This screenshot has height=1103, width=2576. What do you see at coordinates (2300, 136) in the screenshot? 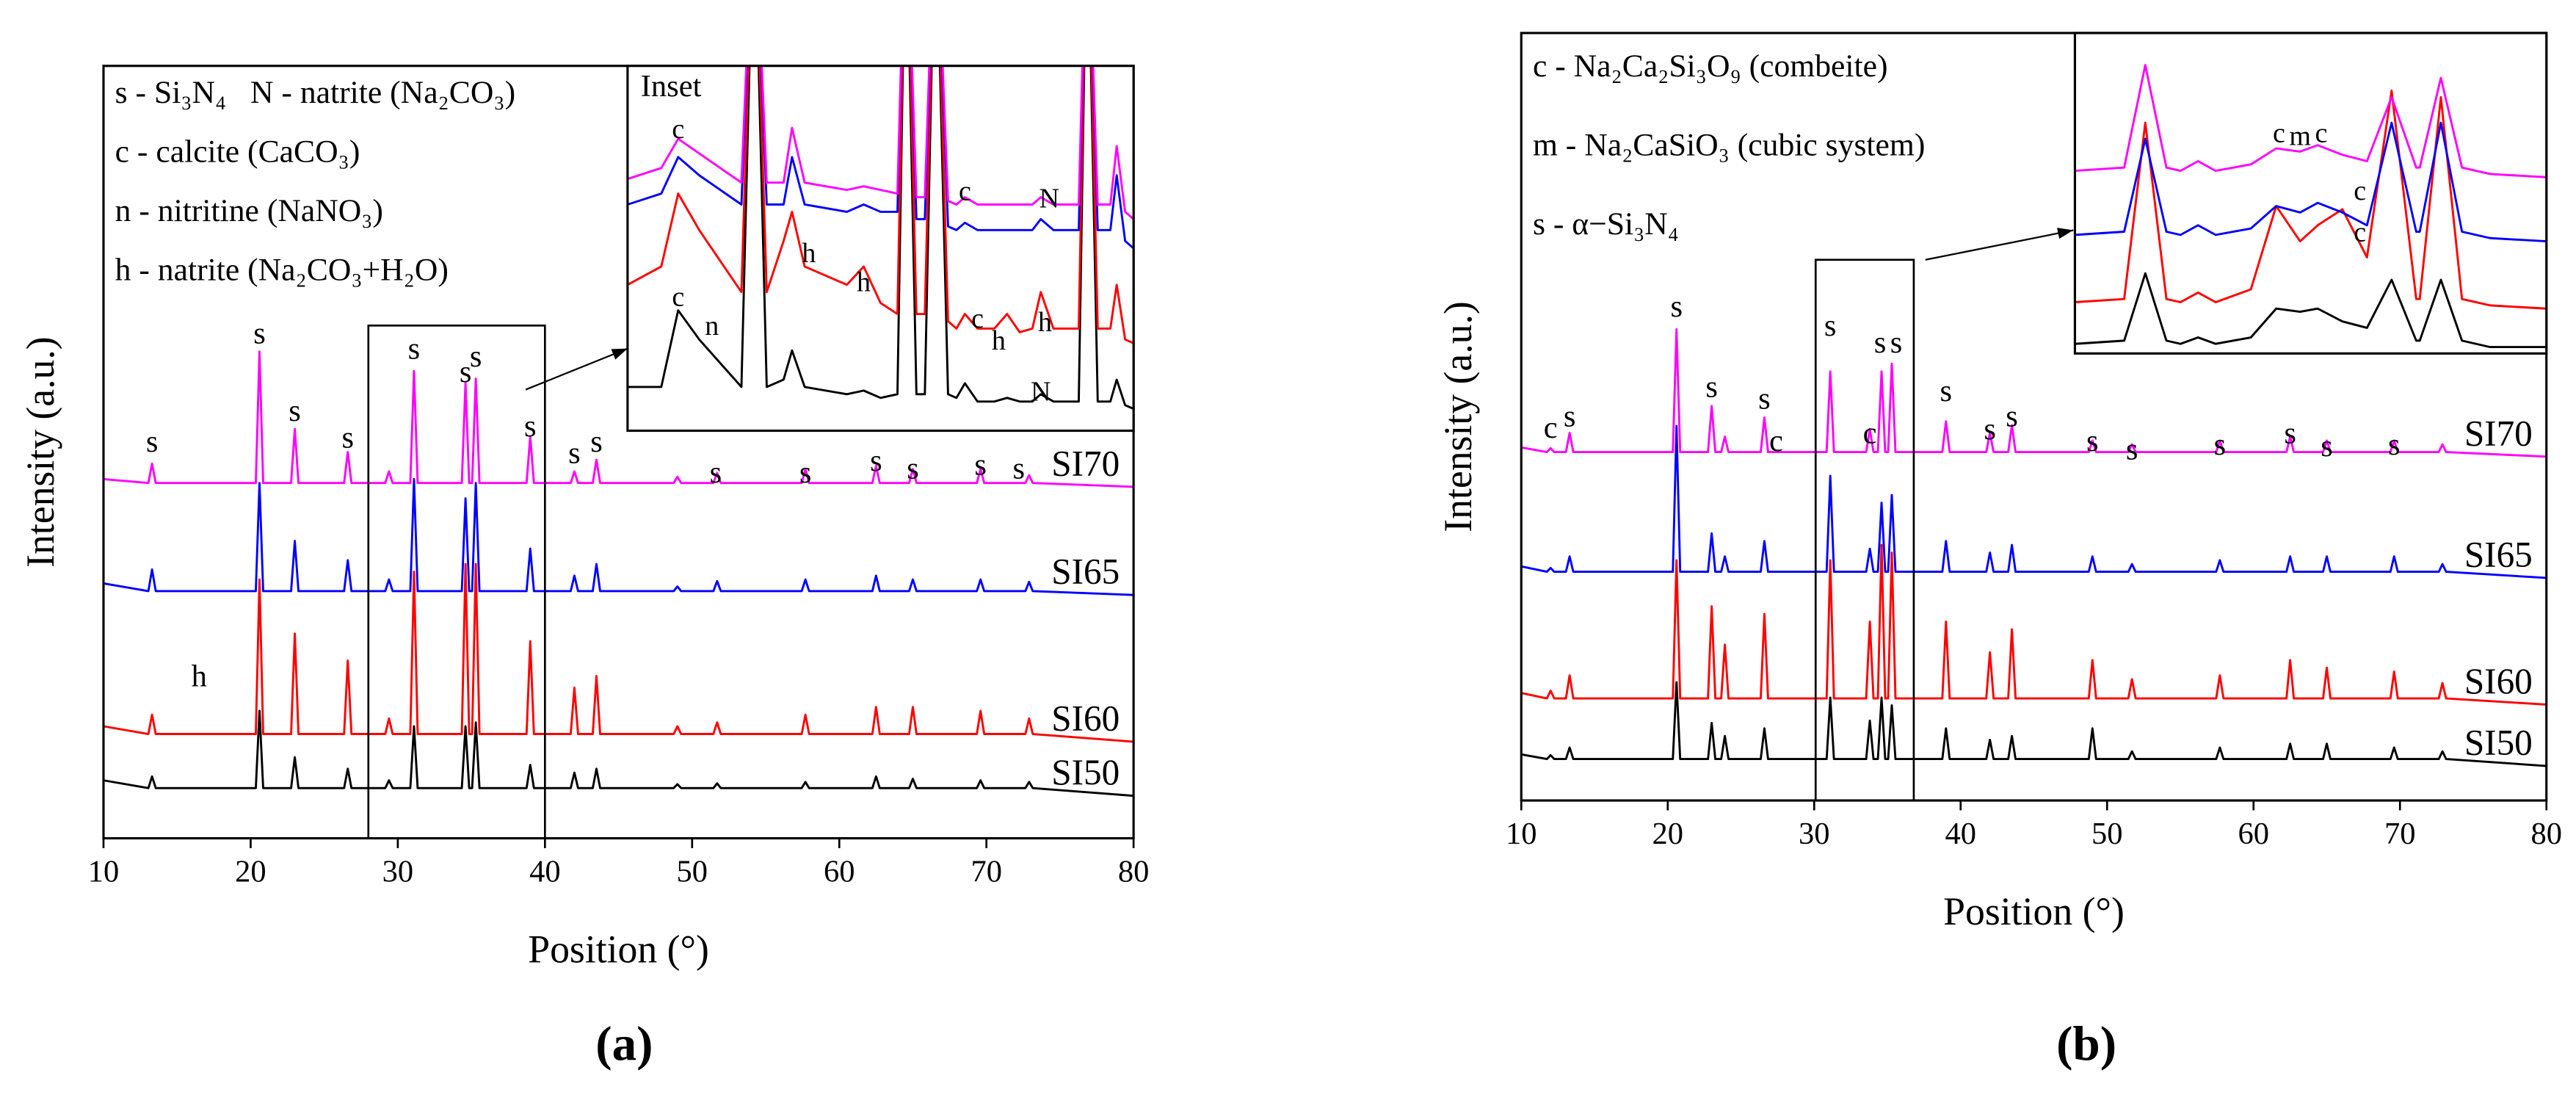
I see `peak-label: m` at bounding box center [2300, 136].